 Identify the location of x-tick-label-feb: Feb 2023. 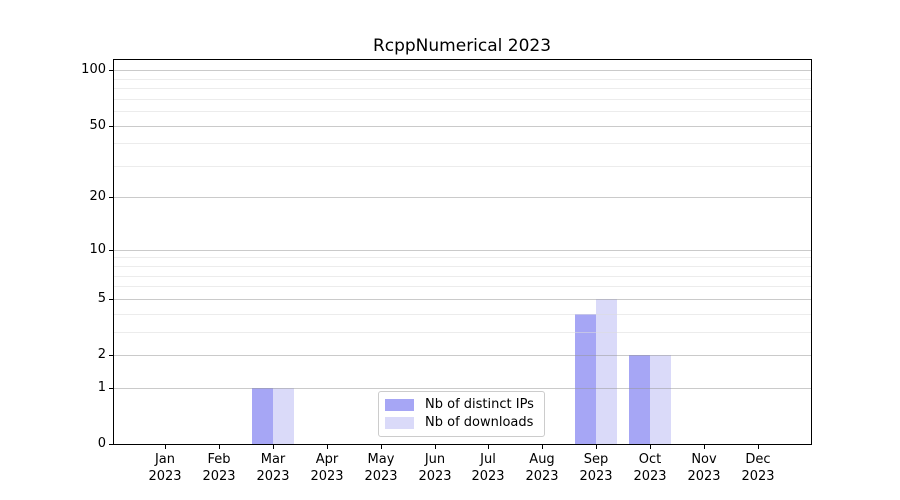
(219, 468).